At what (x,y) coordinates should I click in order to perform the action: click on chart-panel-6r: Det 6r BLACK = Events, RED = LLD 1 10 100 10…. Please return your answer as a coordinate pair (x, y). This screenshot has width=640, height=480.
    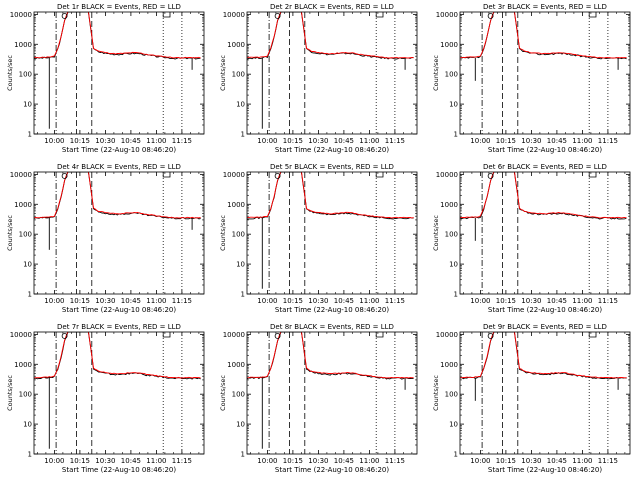
    Looking at the image, I should click on (532, 240).